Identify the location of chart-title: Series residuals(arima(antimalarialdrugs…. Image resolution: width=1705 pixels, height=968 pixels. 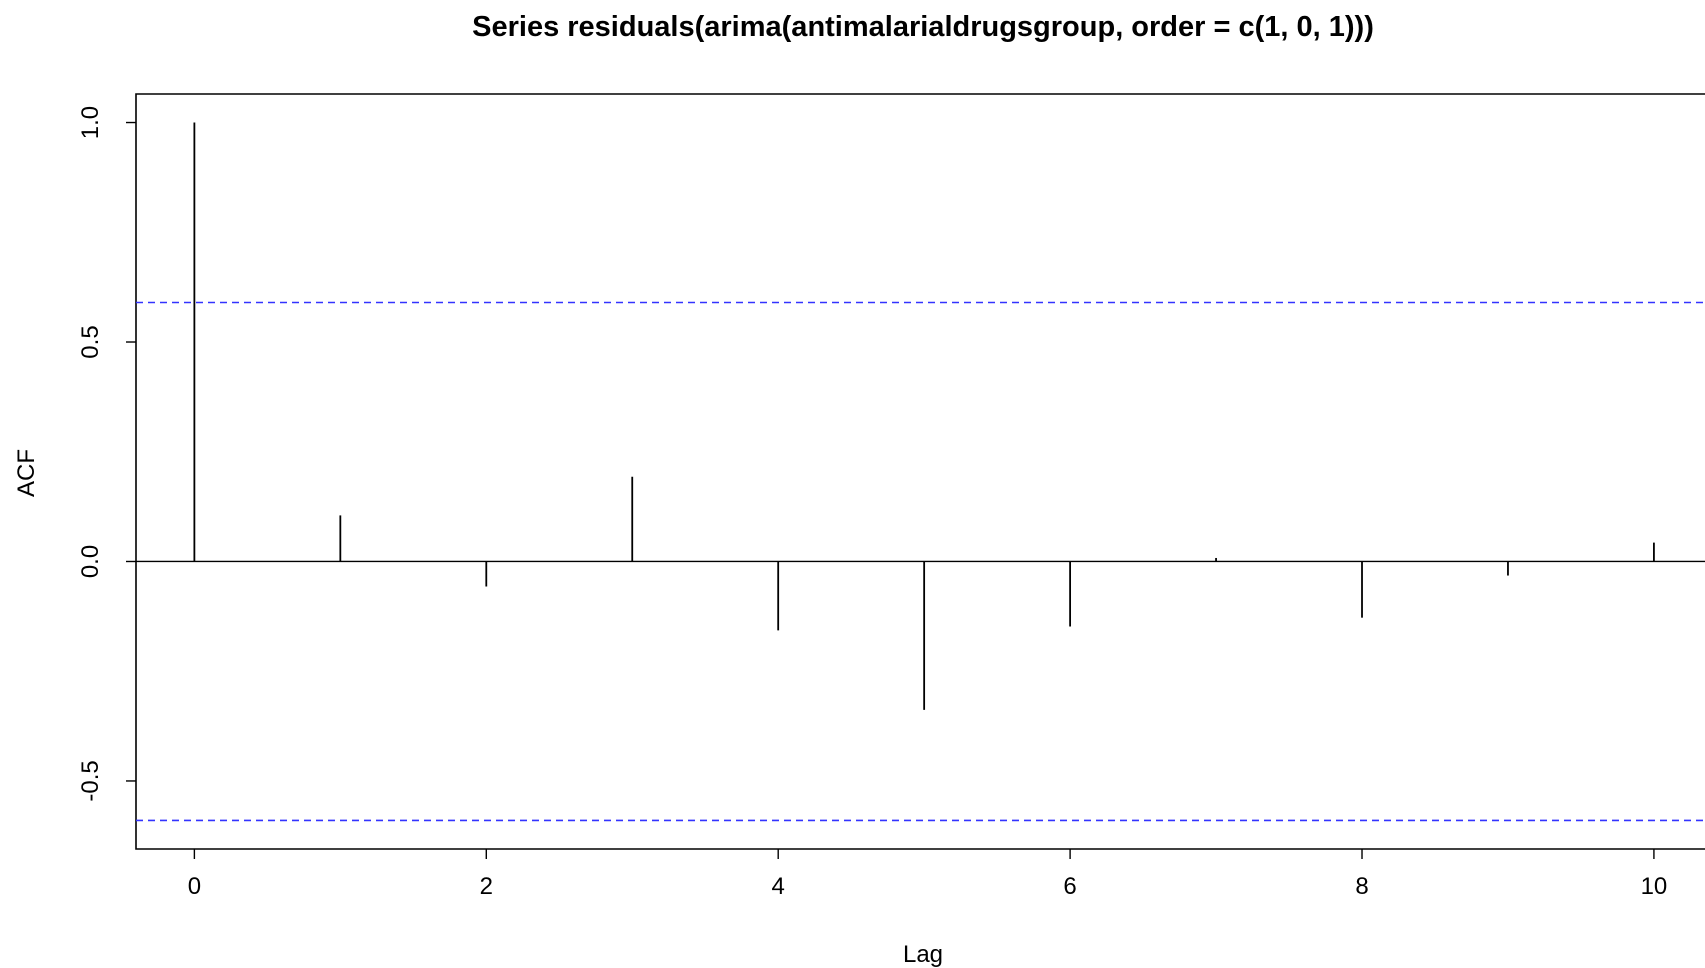
(923, 27).